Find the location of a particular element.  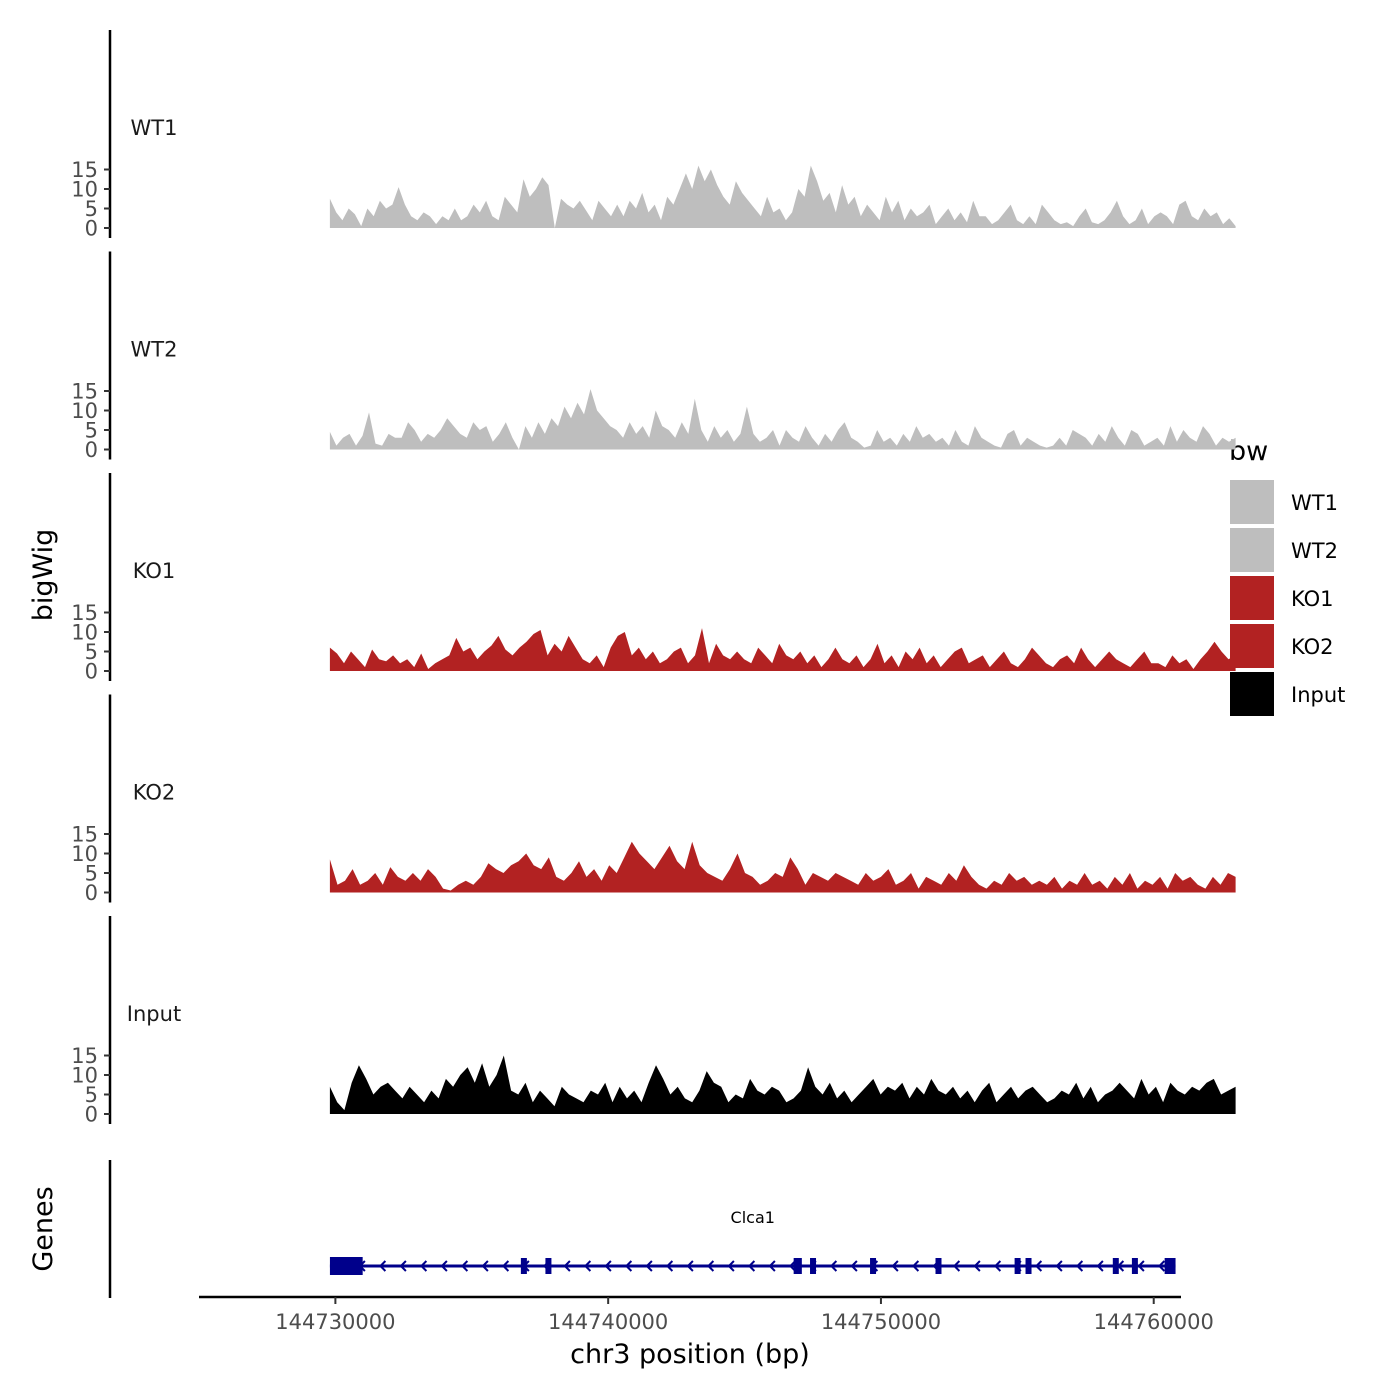

legend-label-wt2: WT2 is located at coordinates (1314, 551).